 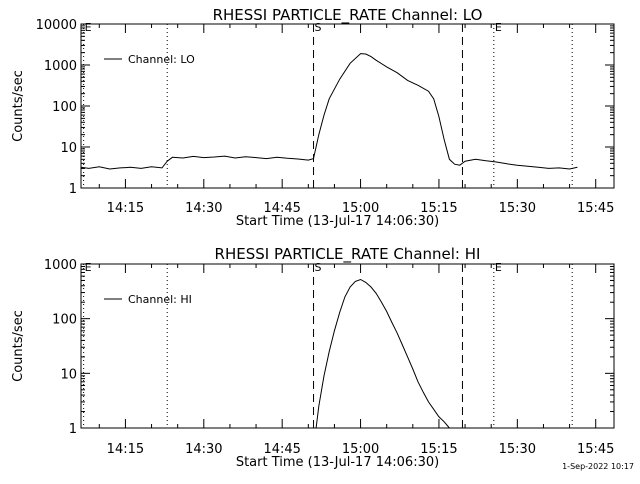 I want to click on plot-timestamp: 1-Sep-2022 10:17, so click(x=598, y=466).